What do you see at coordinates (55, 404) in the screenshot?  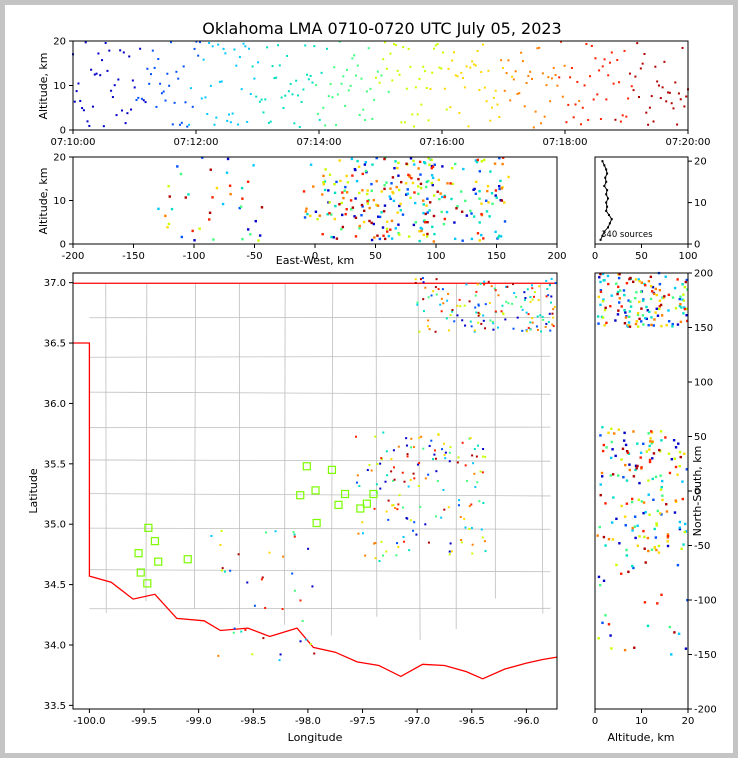 I see `plan-view-ytick-label: 36.0` at bounding box center [55, 404].